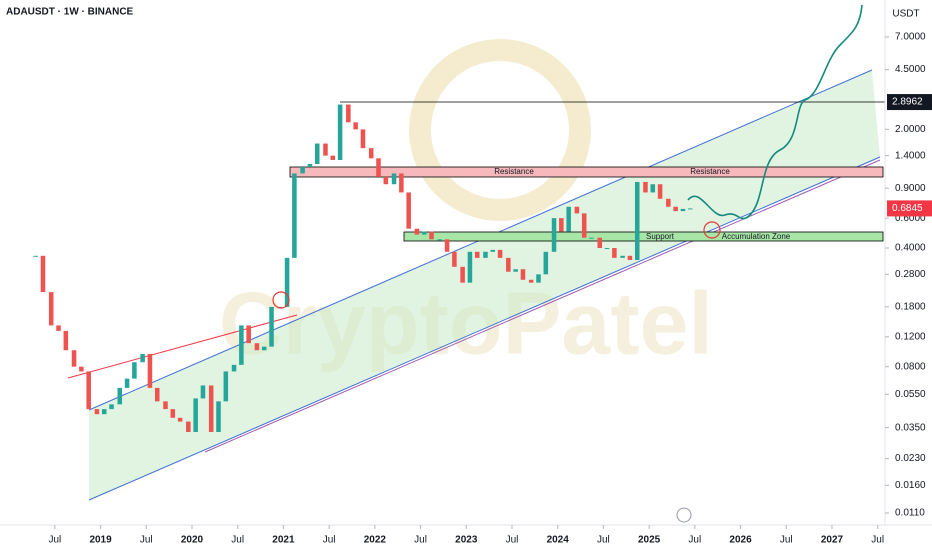  I want to click on y-tick-label: 0.0160, so click(910, 485).